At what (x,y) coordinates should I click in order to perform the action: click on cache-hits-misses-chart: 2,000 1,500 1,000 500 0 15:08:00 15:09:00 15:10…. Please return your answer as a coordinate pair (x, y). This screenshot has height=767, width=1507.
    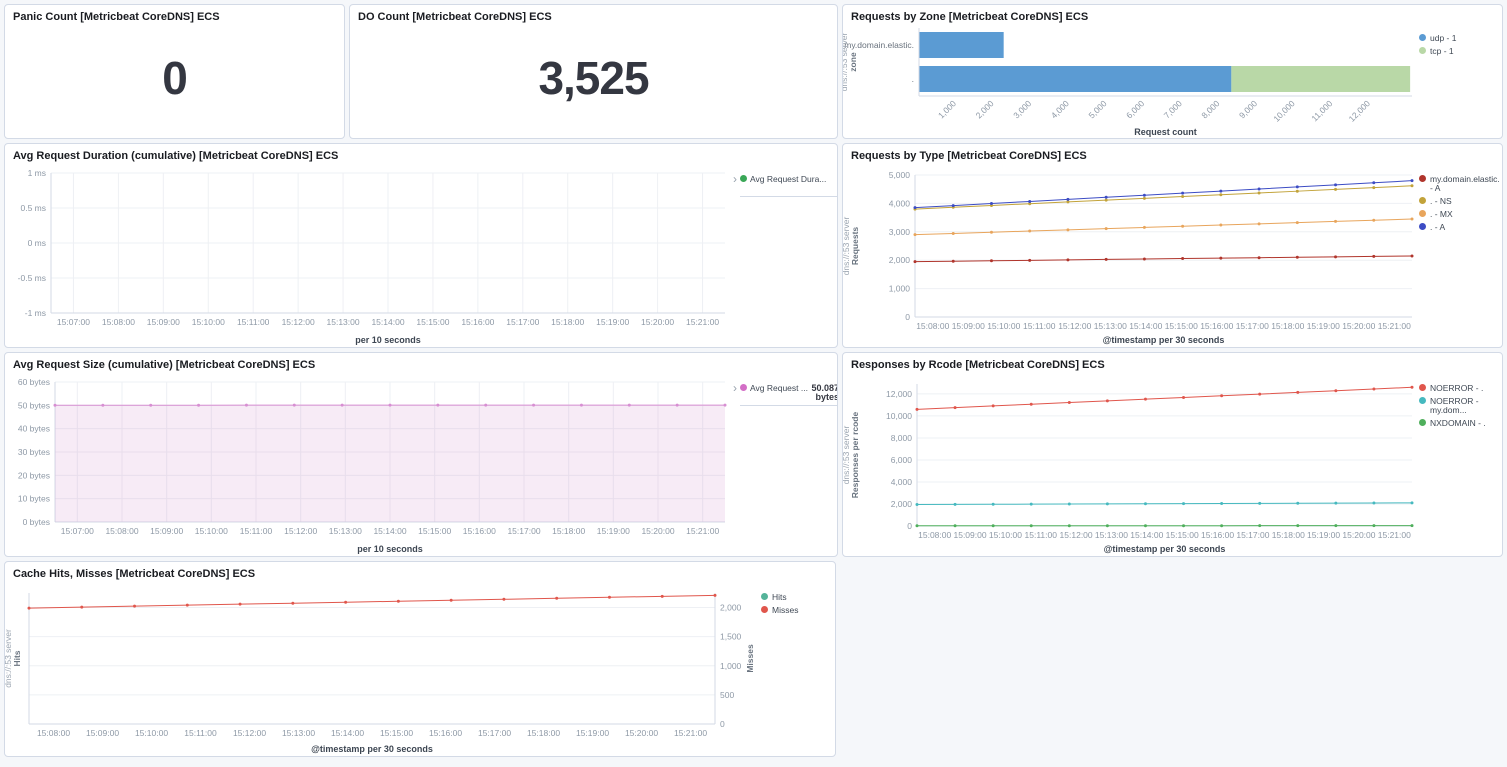
    Looking at the image, I should click on (382, 669).